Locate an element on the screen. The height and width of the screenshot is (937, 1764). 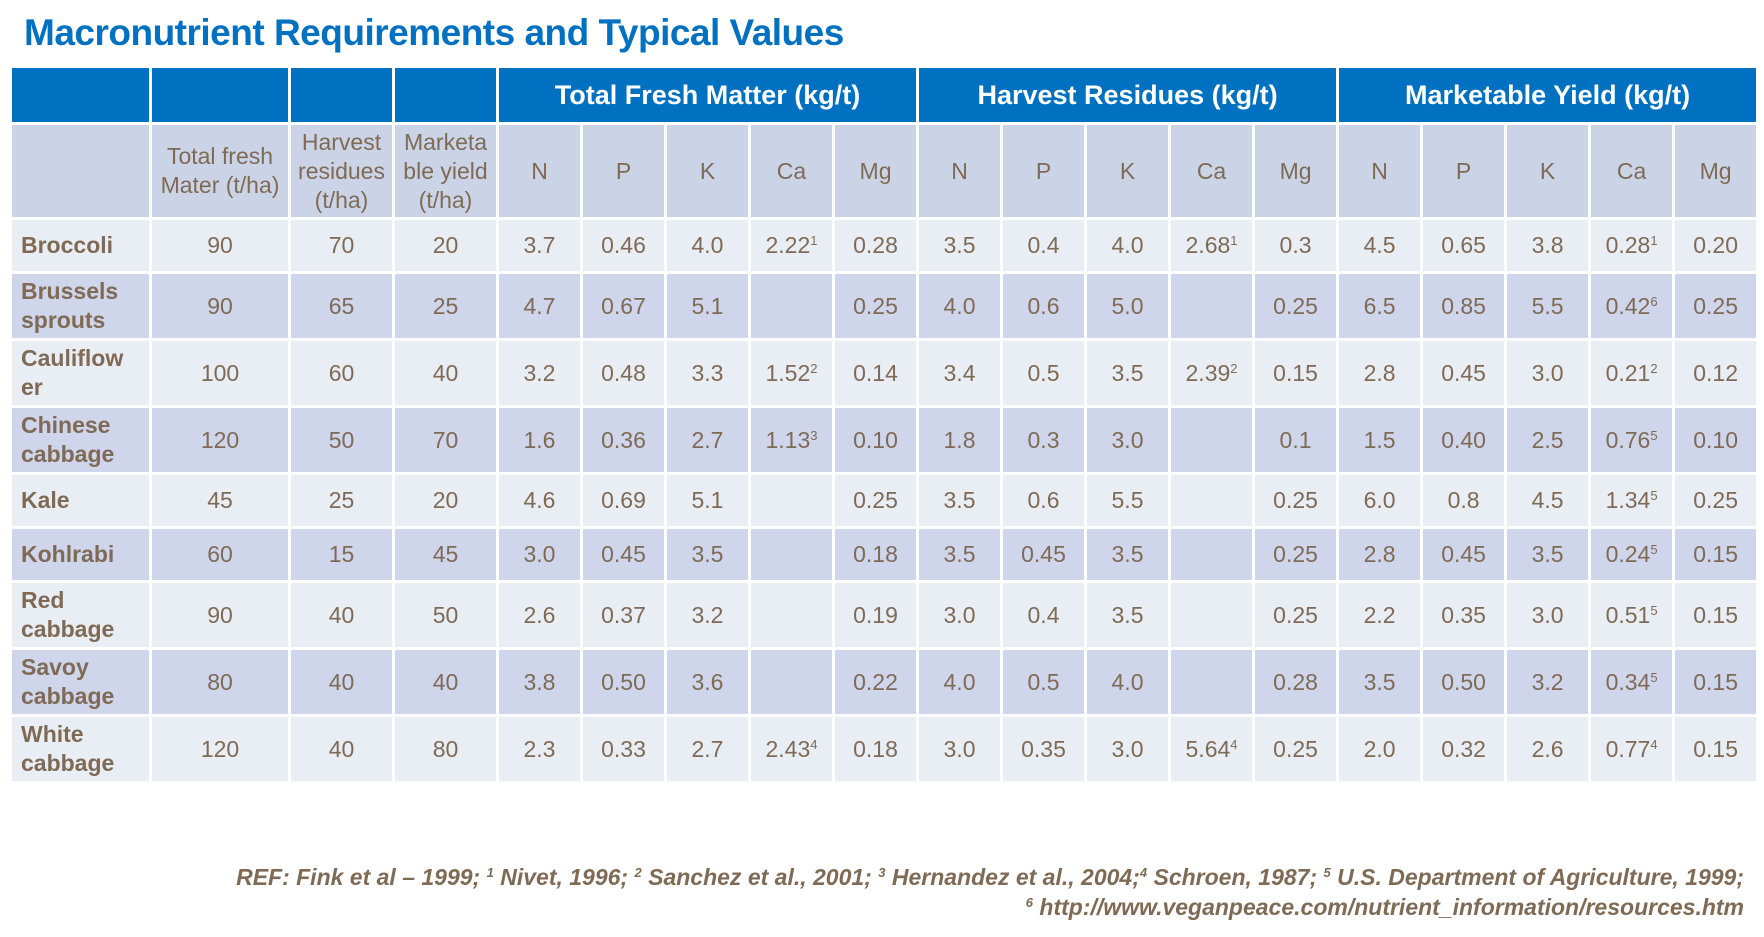
column-header: Mg is located at coordinates (1296, 171).